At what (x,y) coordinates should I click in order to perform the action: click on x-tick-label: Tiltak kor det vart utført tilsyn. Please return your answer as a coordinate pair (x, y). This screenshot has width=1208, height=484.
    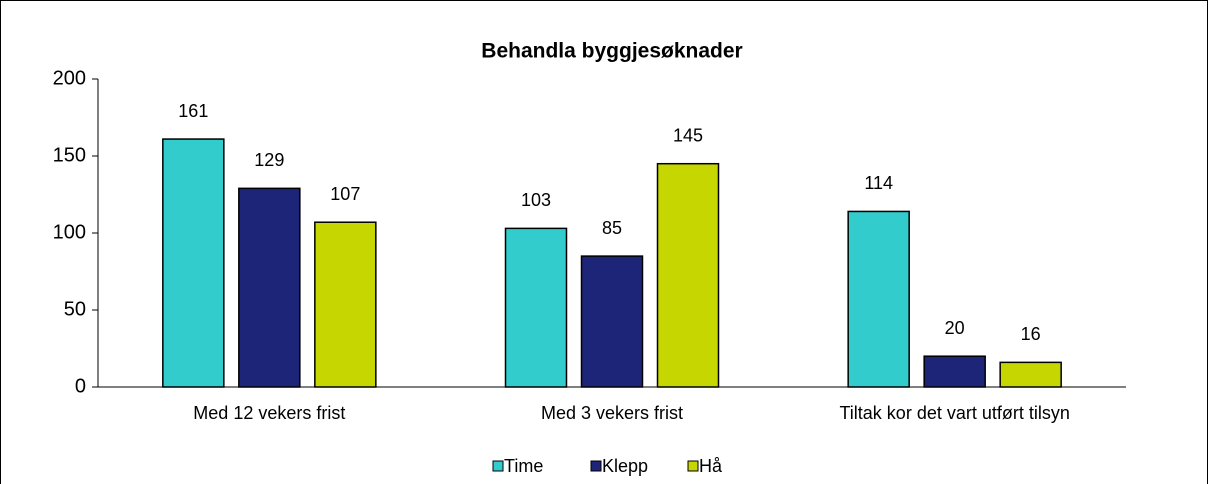
    Looking at the image, I should click on (954, 413).